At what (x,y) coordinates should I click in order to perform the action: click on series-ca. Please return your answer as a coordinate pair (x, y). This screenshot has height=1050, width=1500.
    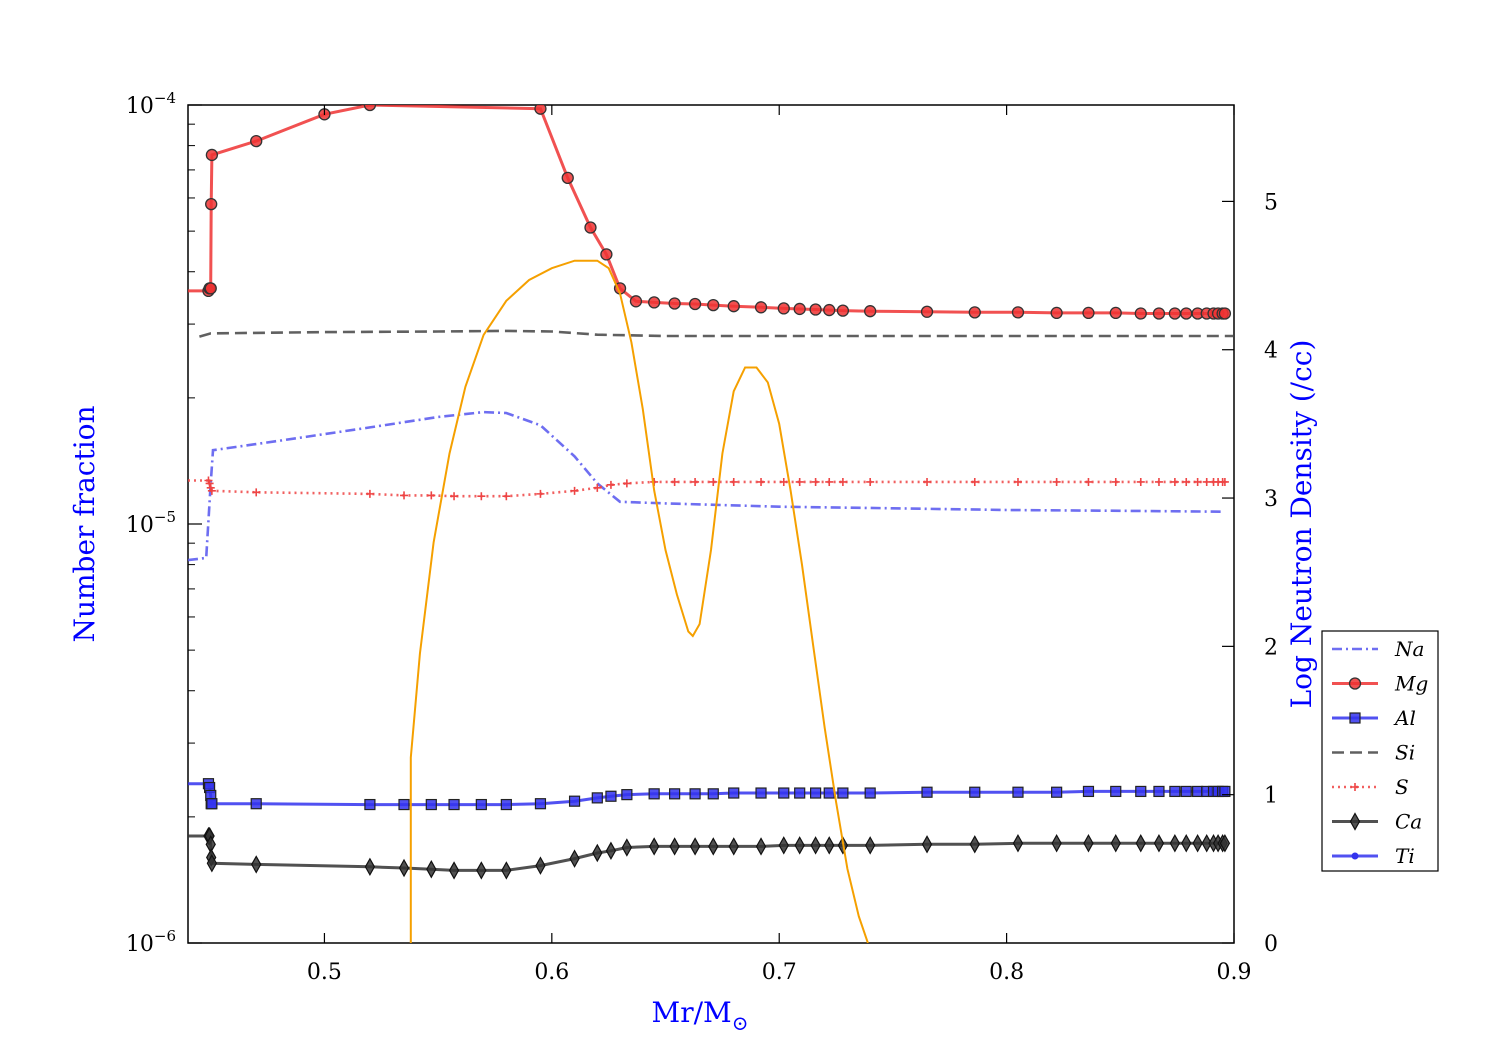
    Looking at the image, I should click on (709, 853).